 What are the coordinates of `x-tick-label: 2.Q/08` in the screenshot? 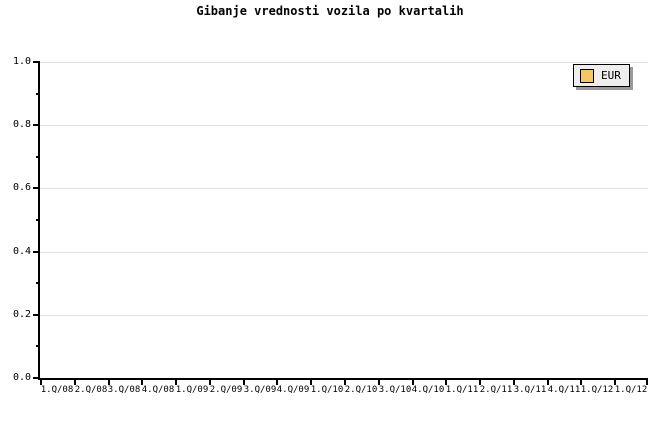 It's located at (91, 390).